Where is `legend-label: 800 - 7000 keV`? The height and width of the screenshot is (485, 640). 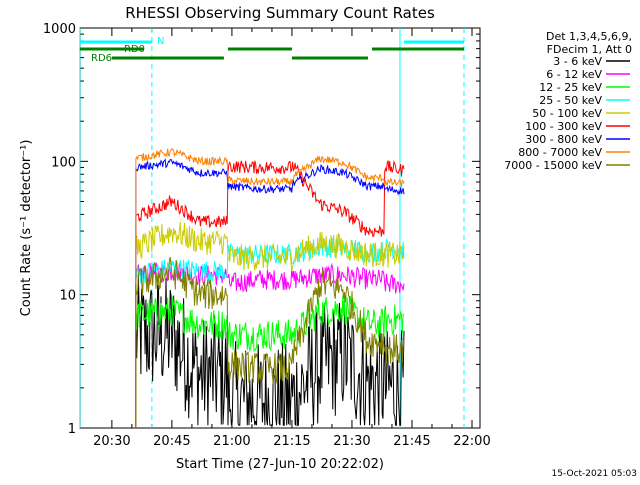
legend-label: 800 - 7000 keV is located at coordinates (560, 152).